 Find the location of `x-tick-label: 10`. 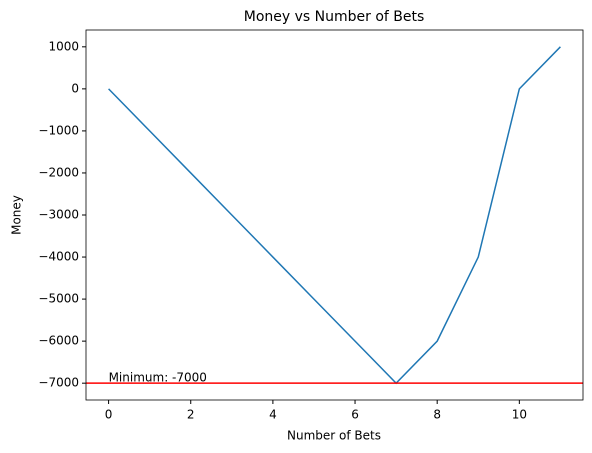

x-tick-label: 10 is located at coordinates (519, 415).